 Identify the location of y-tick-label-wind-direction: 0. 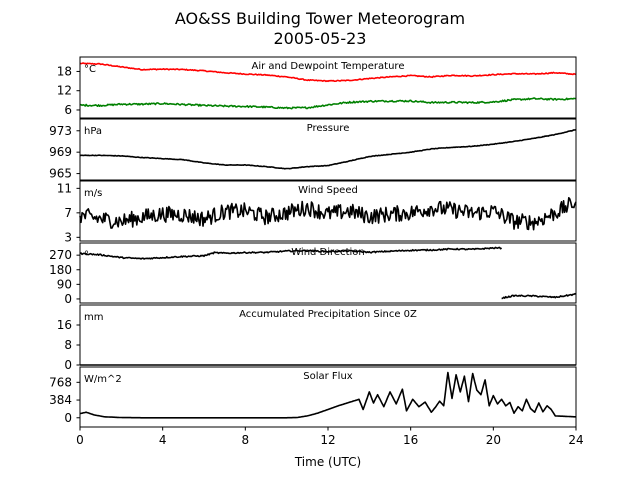
(68, 299).